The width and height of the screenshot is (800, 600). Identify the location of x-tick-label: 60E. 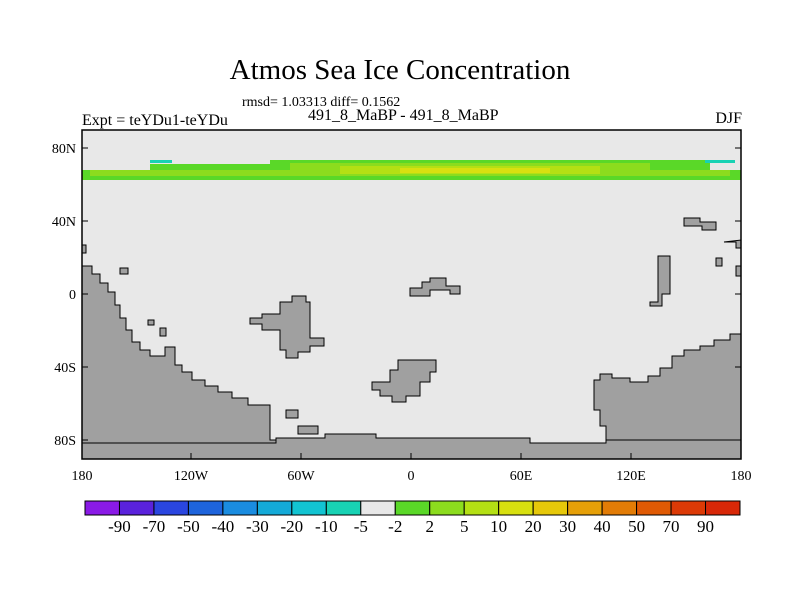
(521, 476).